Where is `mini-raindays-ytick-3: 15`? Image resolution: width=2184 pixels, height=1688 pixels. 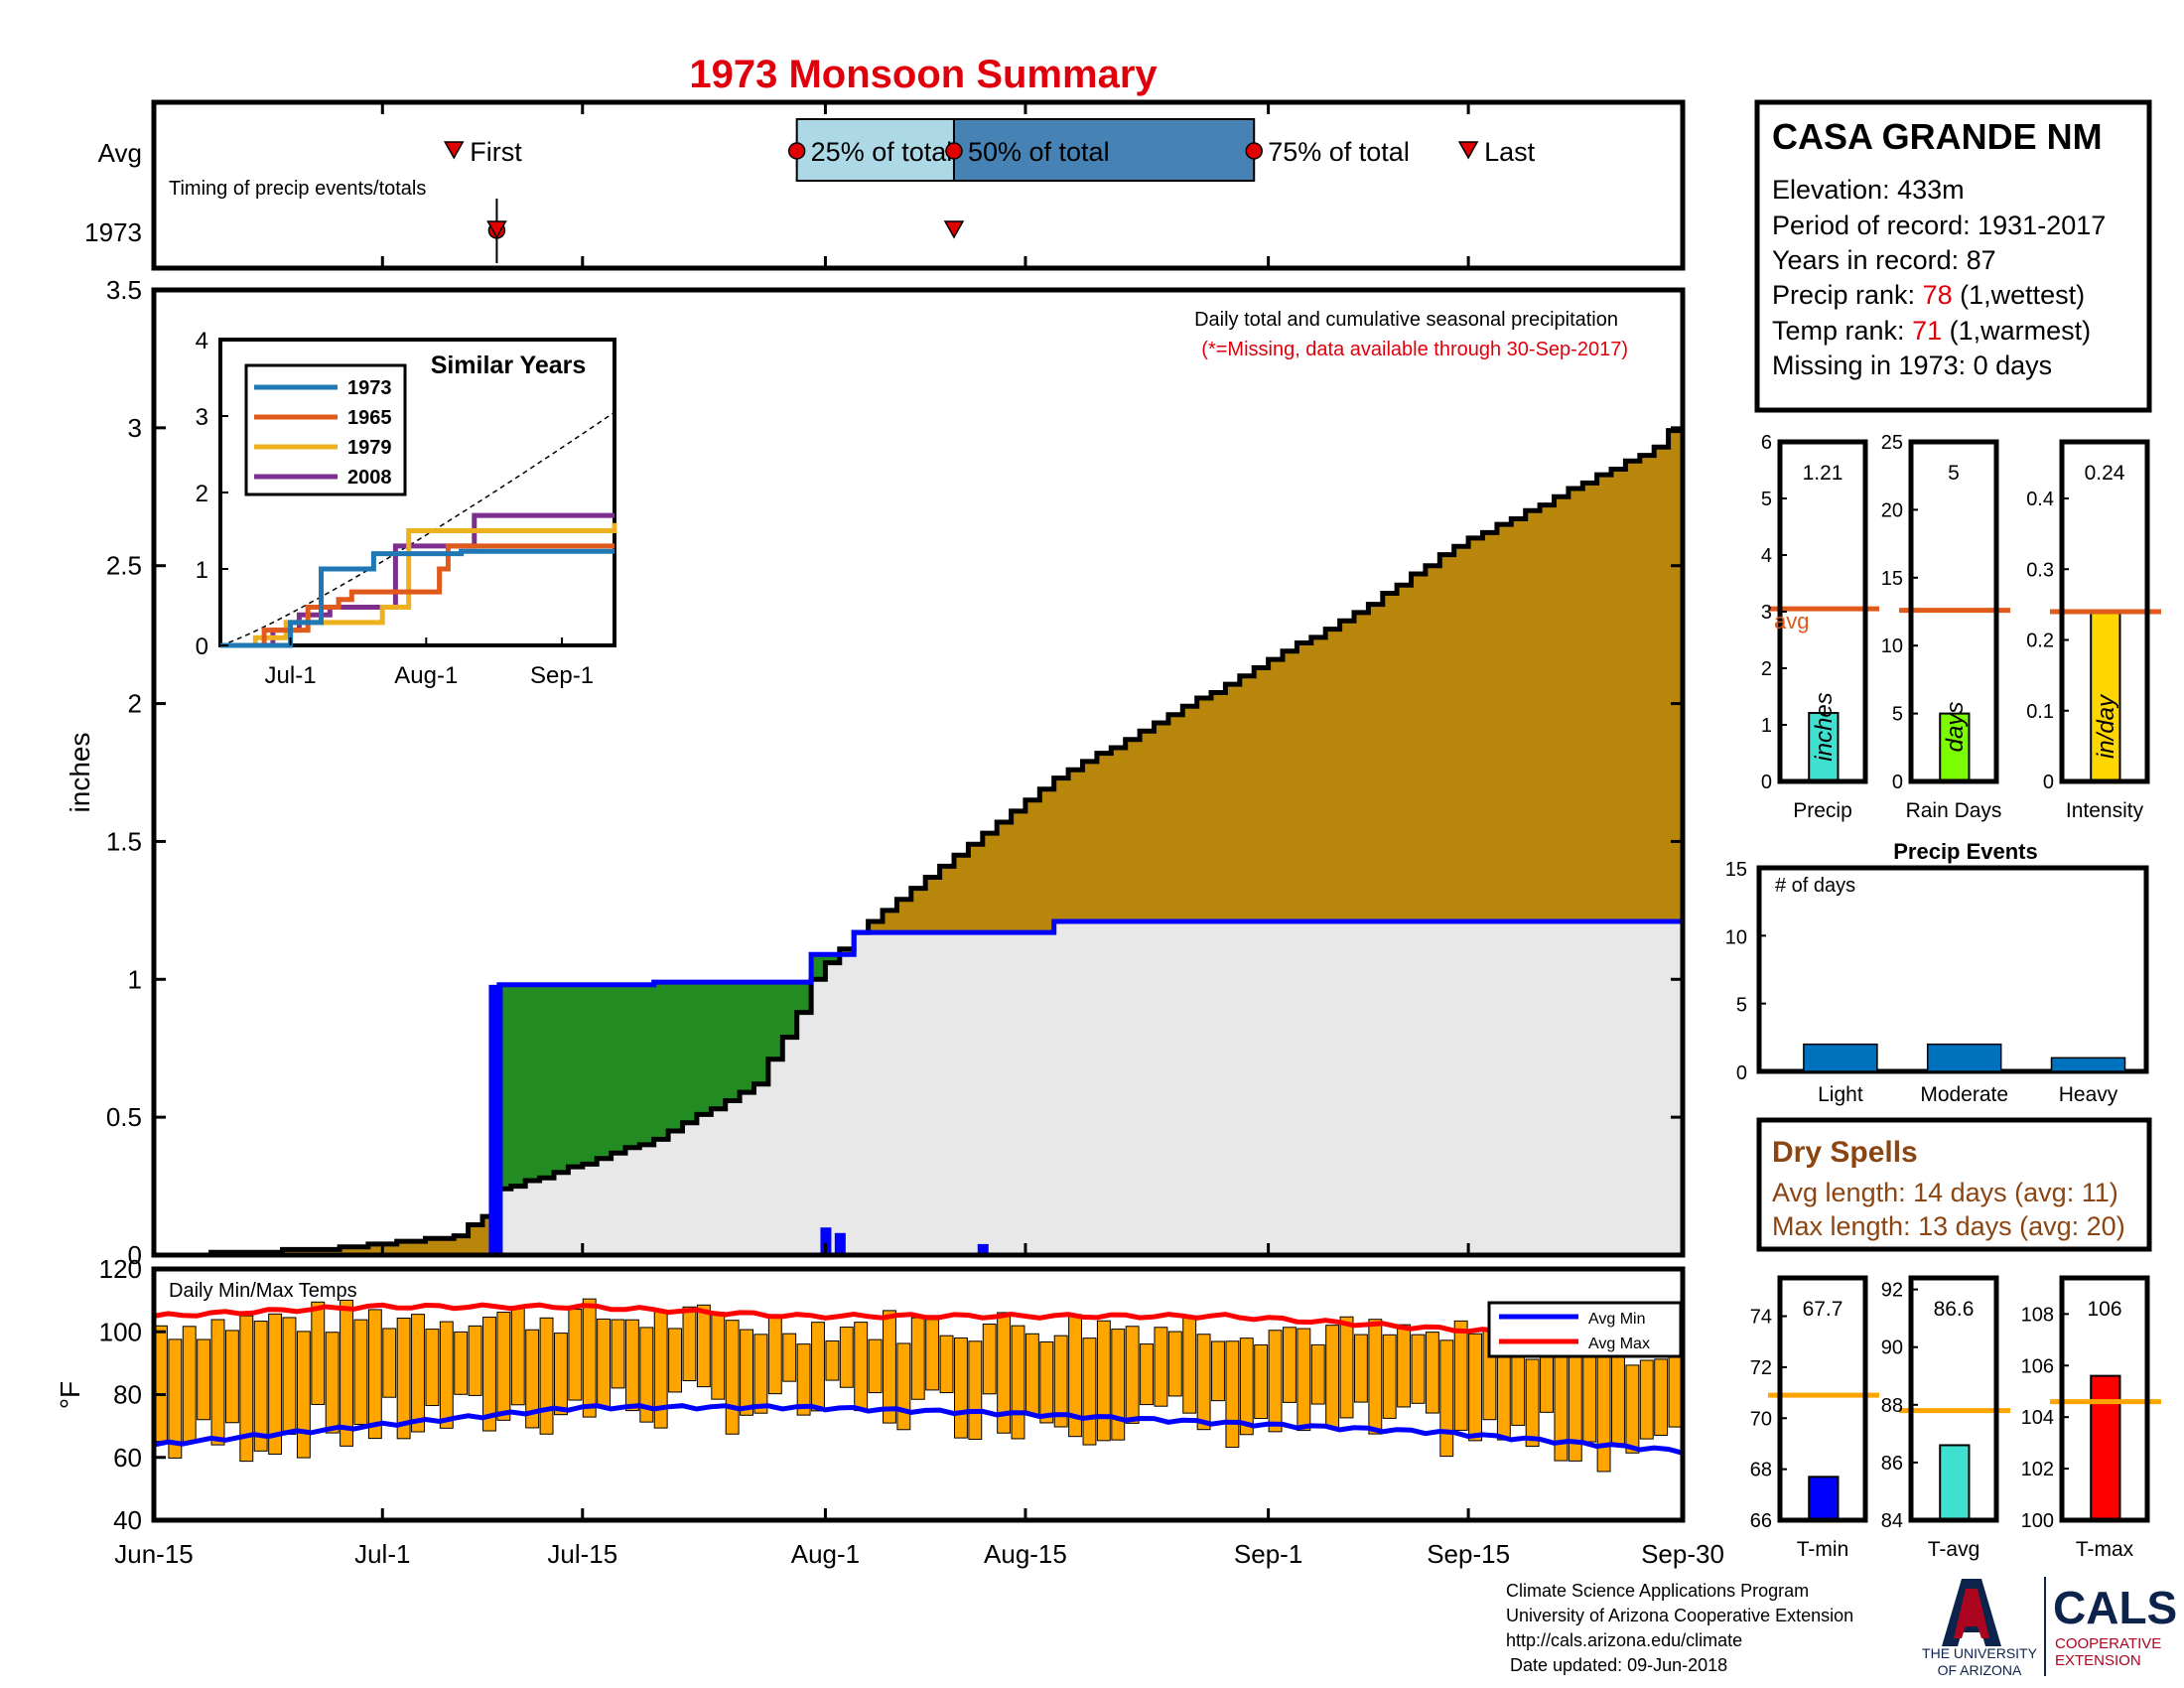
mini-raindays-ytick-3: 15 is located at coordinates (1892, 579).